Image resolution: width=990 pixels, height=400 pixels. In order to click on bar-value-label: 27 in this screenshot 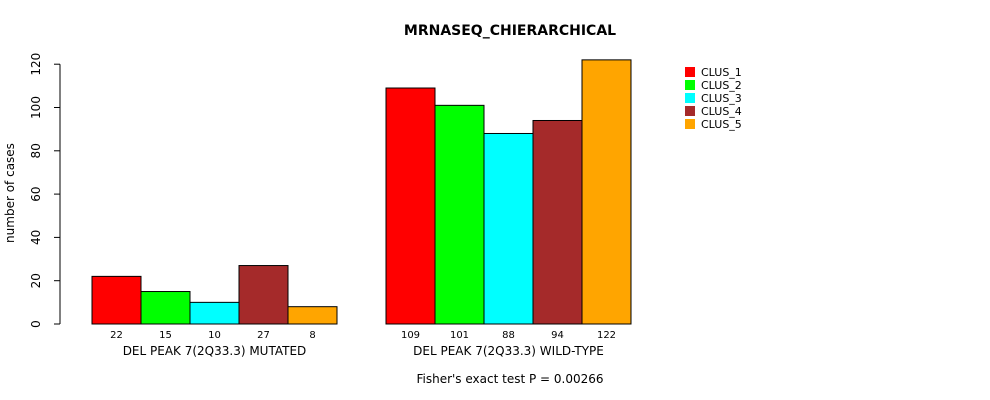, I will do `click(263, 335)`.